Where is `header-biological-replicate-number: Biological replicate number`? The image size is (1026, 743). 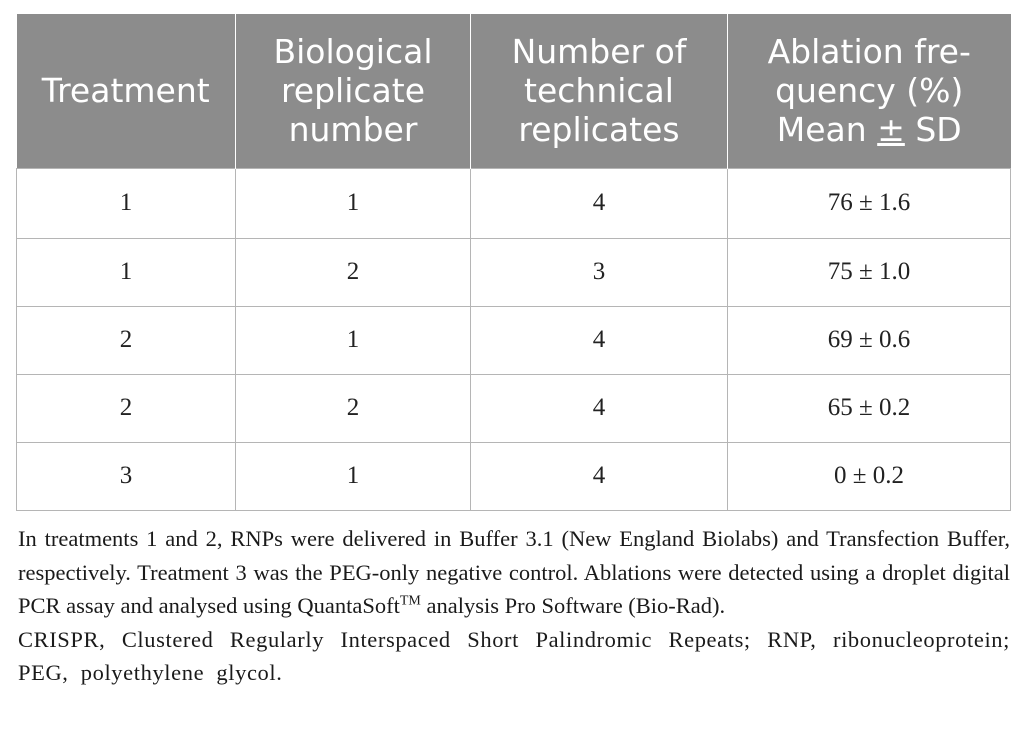 header-biological-replicate-number: Biological replicate number is located at coordinates (353, 91).